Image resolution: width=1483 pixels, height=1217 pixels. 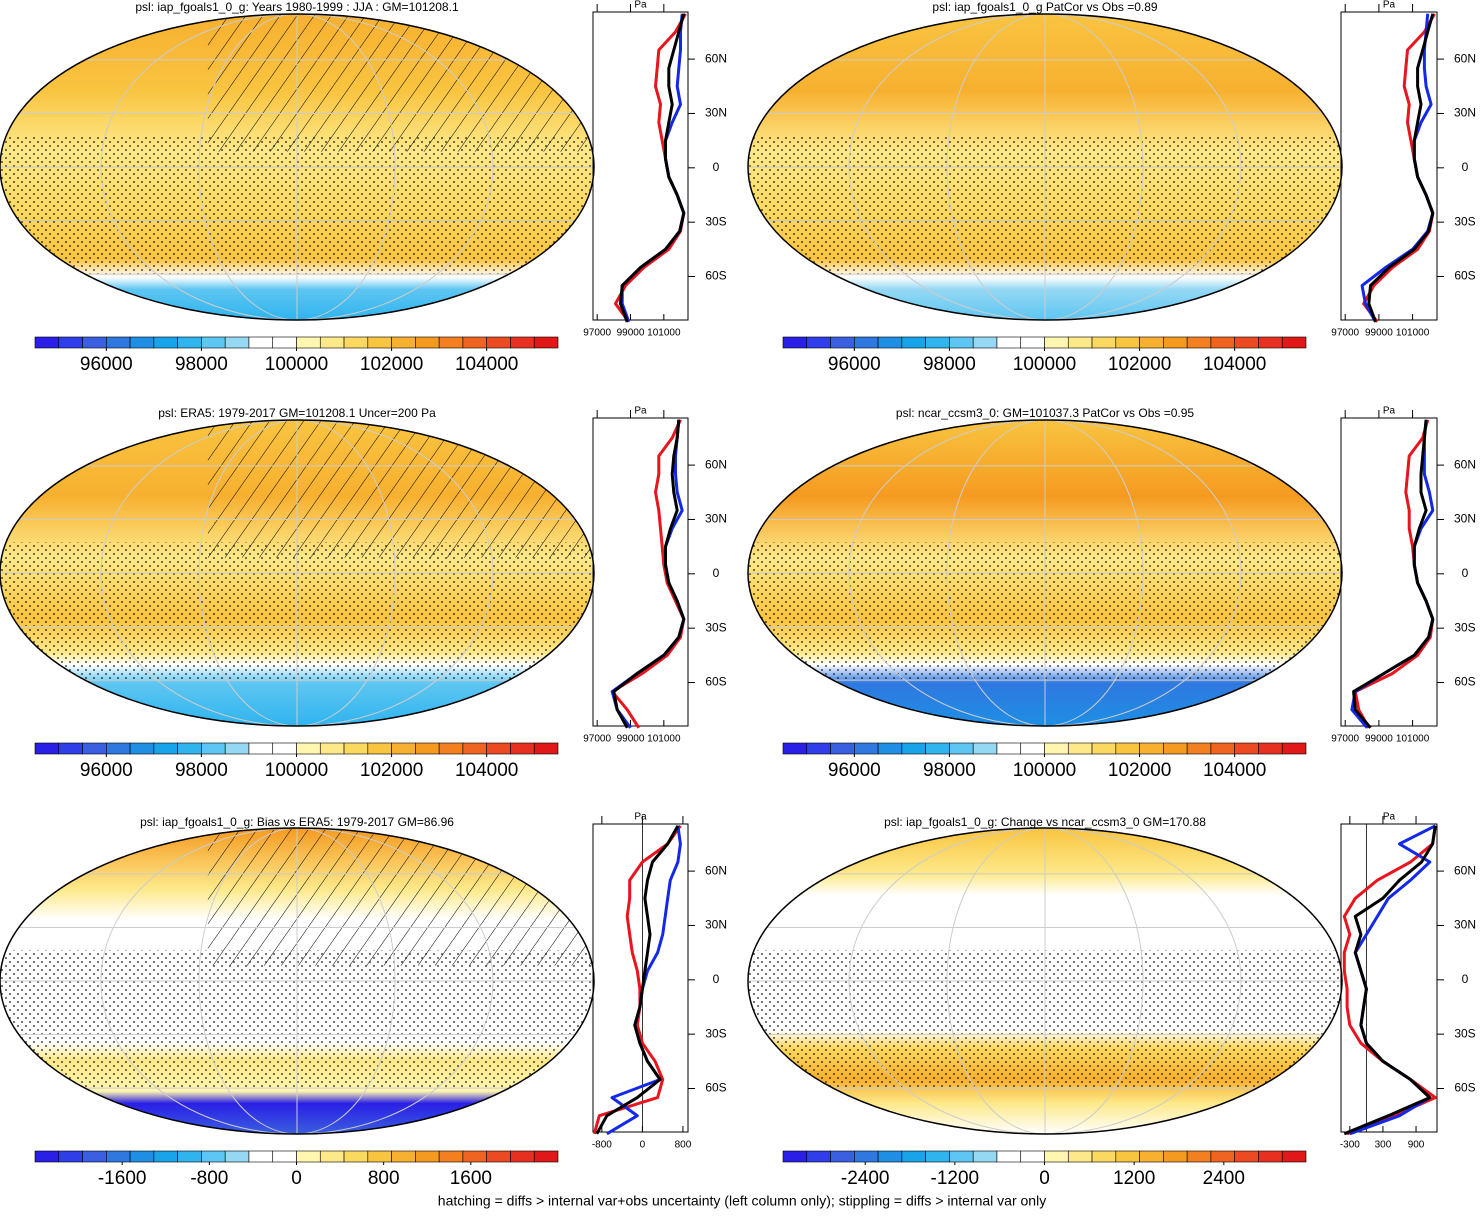 I want to click on colorbar-label: -800, so click(x=209, y=1178).